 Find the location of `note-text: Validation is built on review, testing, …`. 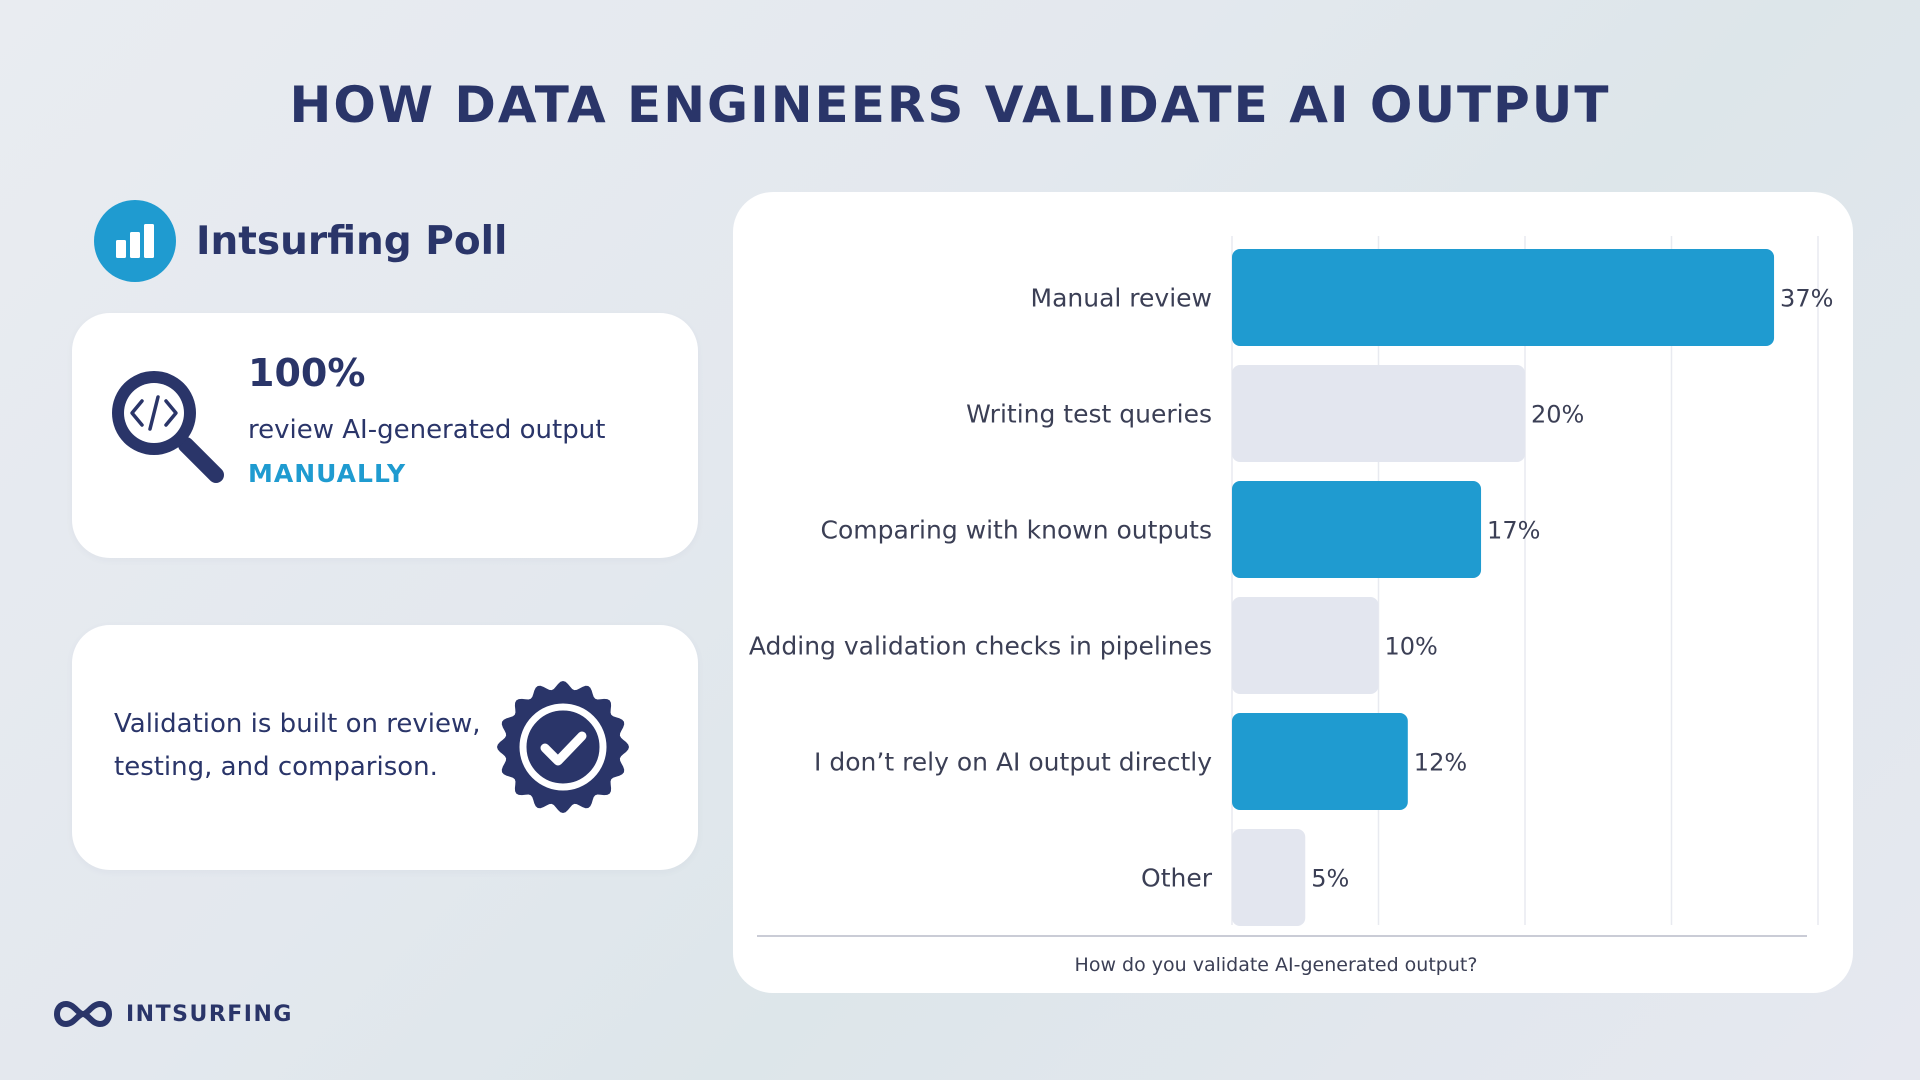

note-text: Validation is built on review, testing, … is located at coordinates (297, 745).